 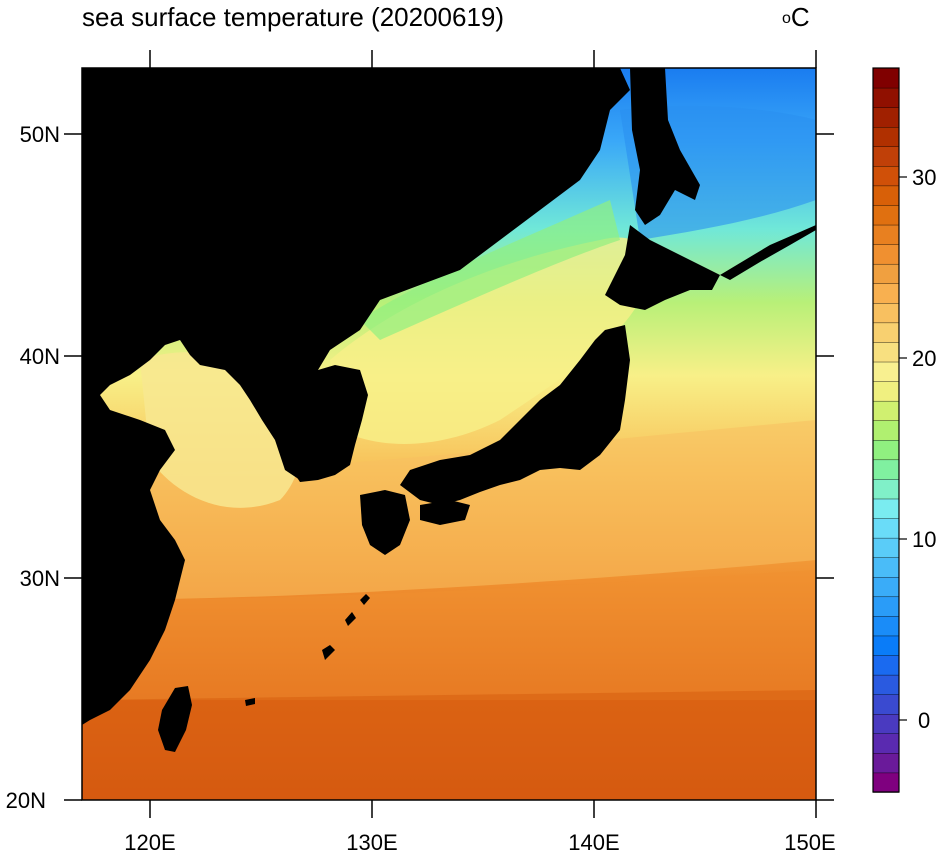 I want to click on lon-label-130e: 130E, so click(x=371, y=842).